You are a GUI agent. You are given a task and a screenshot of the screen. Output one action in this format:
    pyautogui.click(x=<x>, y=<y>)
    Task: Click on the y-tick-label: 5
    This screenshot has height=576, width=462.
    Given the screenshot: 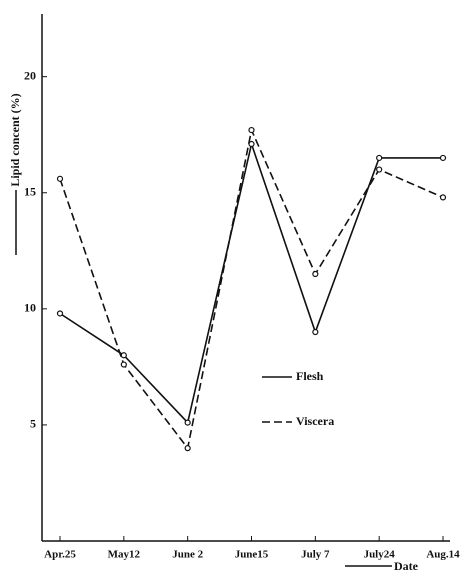 What is the action you would take?
    pyautogui.click(x=33, y=424)
    